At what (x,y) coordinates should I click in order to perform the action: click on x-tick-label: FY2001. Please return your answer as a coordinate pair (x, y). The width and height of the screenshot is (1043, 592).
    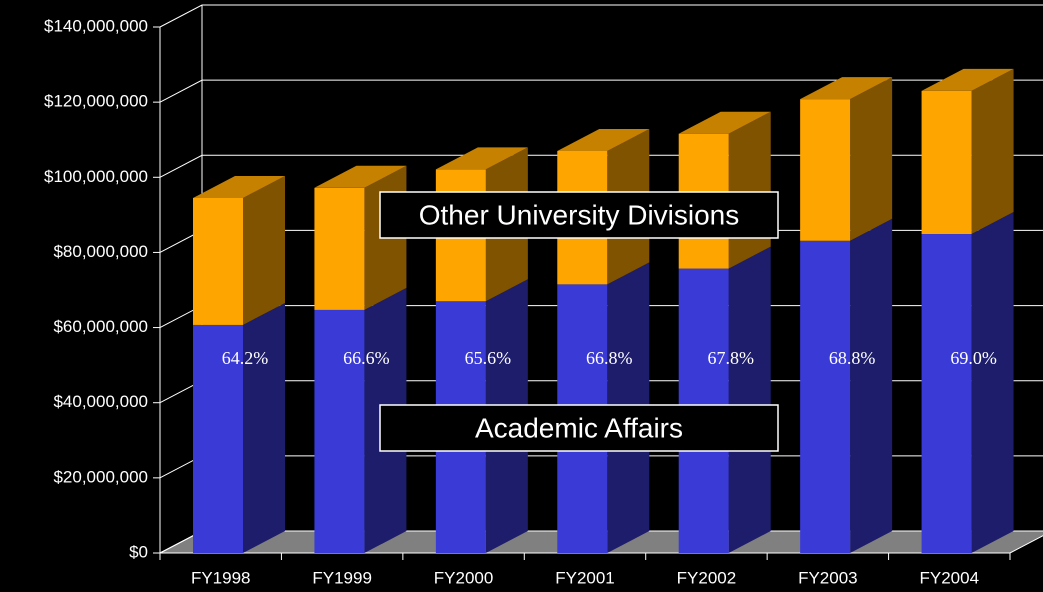
    Looking at the image, I should click on (585, 577).